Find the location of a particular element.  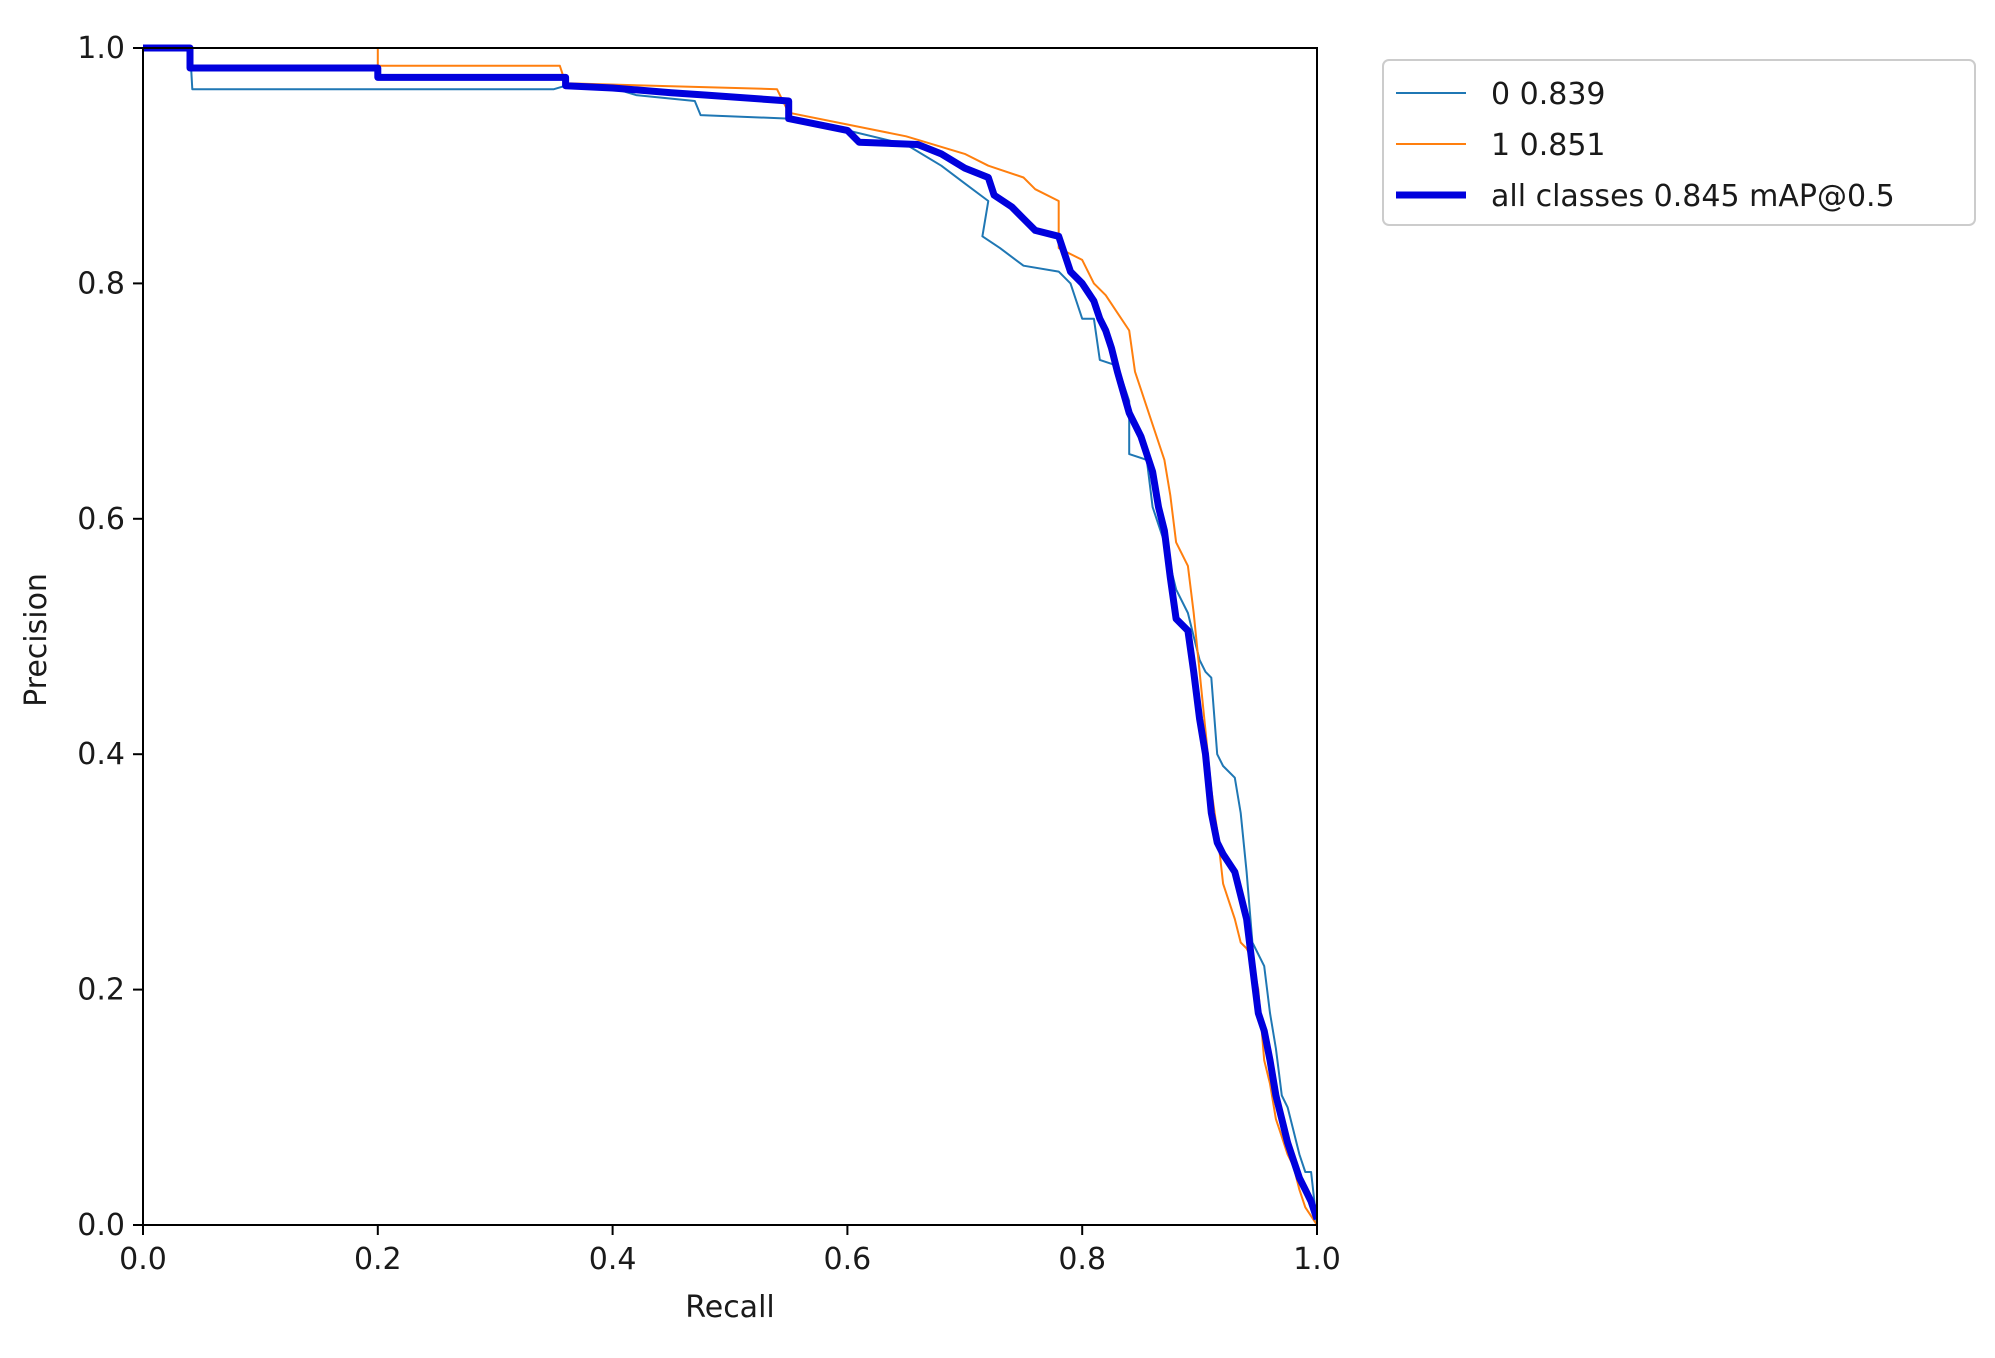

y-axis-label: Precision is located at coordinates (36, 640).